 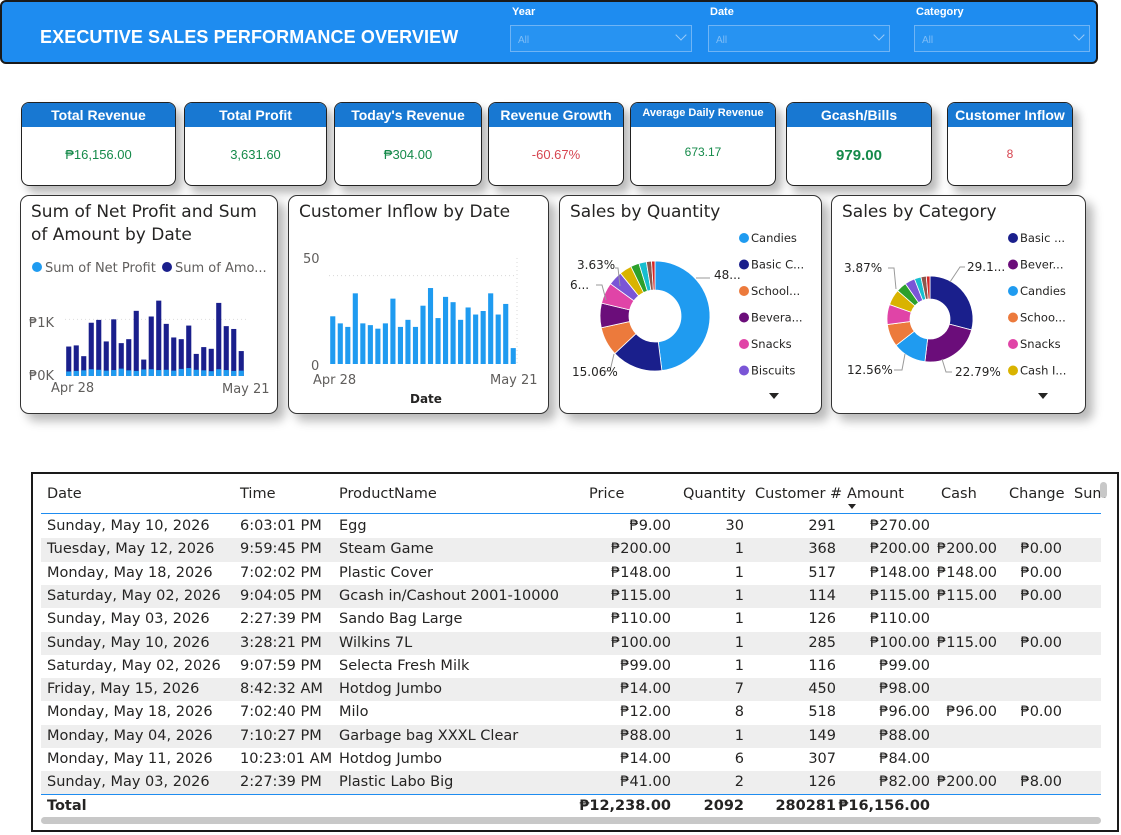 I want to click on column-header: Amount, so click(x=875, y=494).